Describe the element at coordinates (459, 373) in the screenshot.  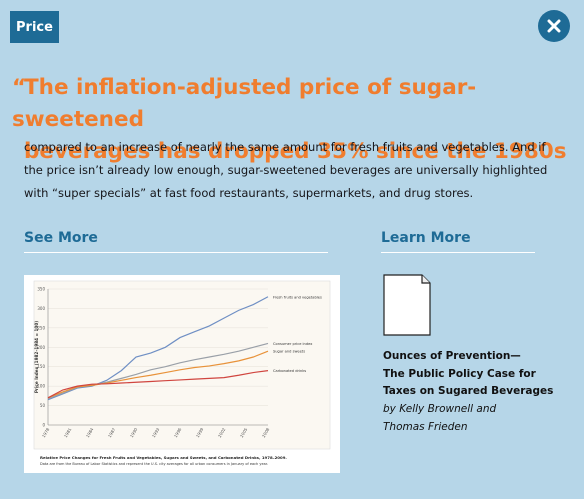
I see `publication-title-line2: The Public Policy Case for` at that location.